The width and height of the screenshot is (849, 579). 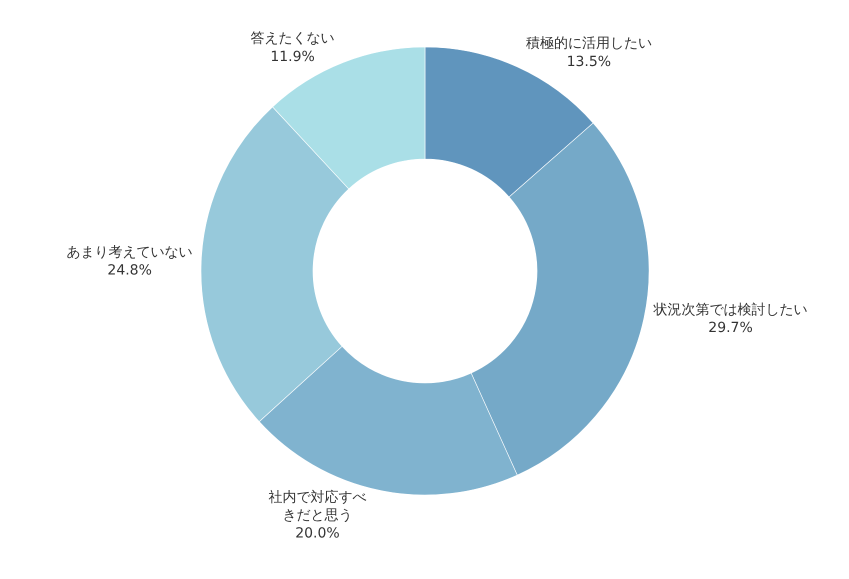 What do you see at coordinates (317, 506) in the screenshot?
I see `slice-label: 社内で対応すべきだと思う` at bounding box center [317, 506].